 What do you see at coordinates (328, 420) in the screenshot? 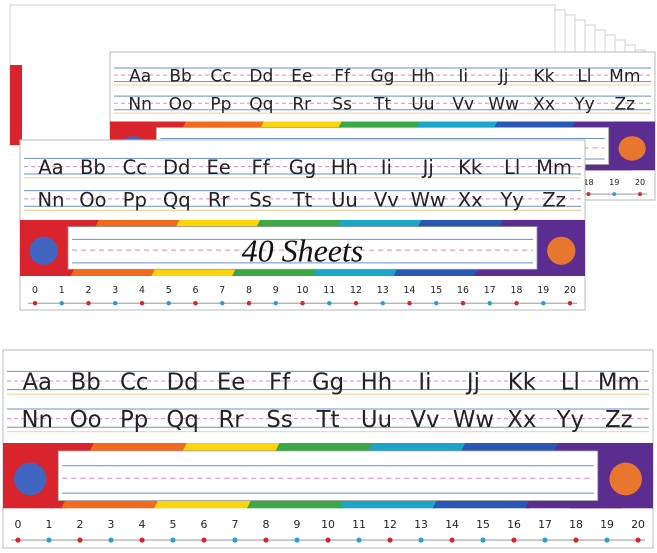
I see `letter-pair: Tt` at bounding box center [328, 420].